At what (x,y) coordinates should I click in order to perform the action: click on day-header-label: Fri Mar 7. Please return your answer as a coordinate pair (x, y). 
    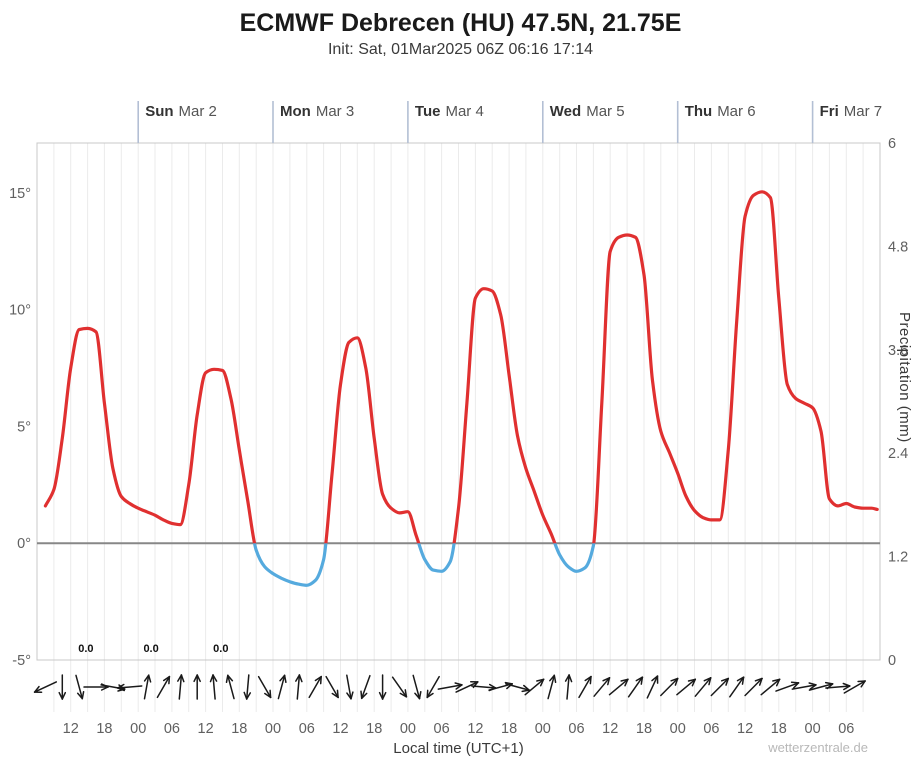
    Looking at the image, I should click on (851, 111).